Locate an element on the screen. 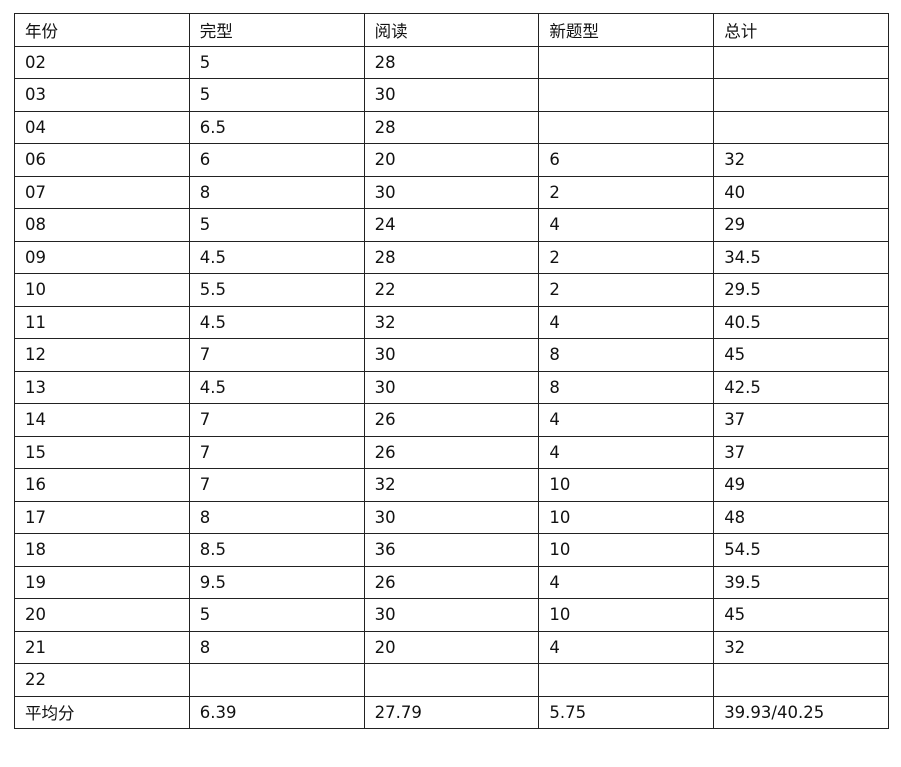 The image size is (901, 767). cell-reading: 36 is located at coordinates (451, 550).